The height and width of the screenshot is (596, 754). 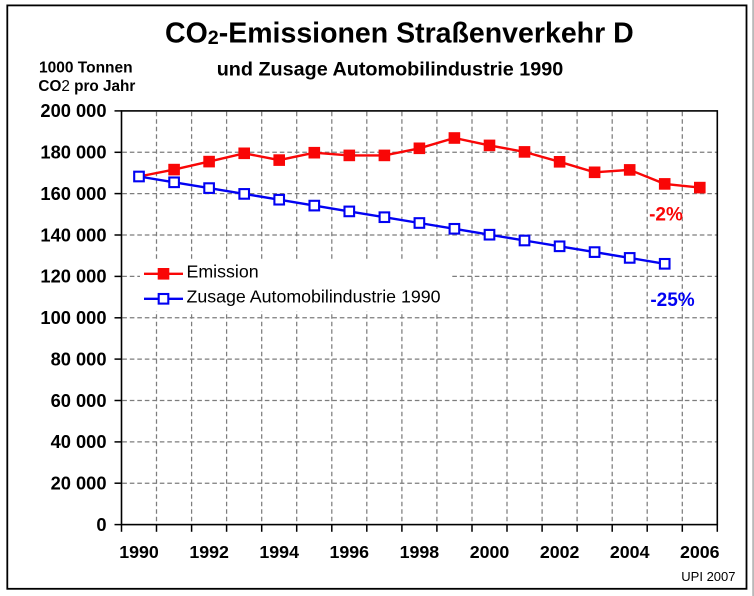 What do you see at coordinates (139, 552) in the screenshot?
I see `svg-text: 1990` at bounding box center [139, 552].